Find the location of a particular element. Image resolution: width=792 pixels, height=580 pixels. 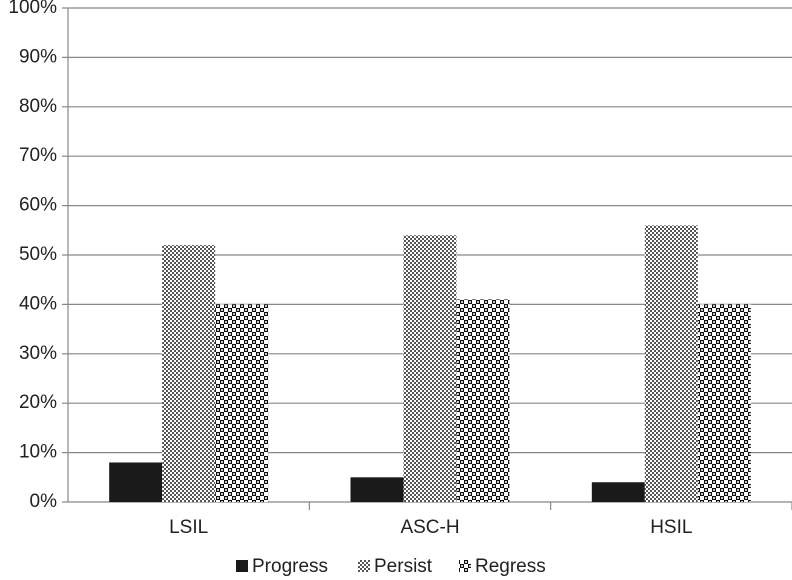

y-tick-label: 40% is located at coordinates (38, 303).